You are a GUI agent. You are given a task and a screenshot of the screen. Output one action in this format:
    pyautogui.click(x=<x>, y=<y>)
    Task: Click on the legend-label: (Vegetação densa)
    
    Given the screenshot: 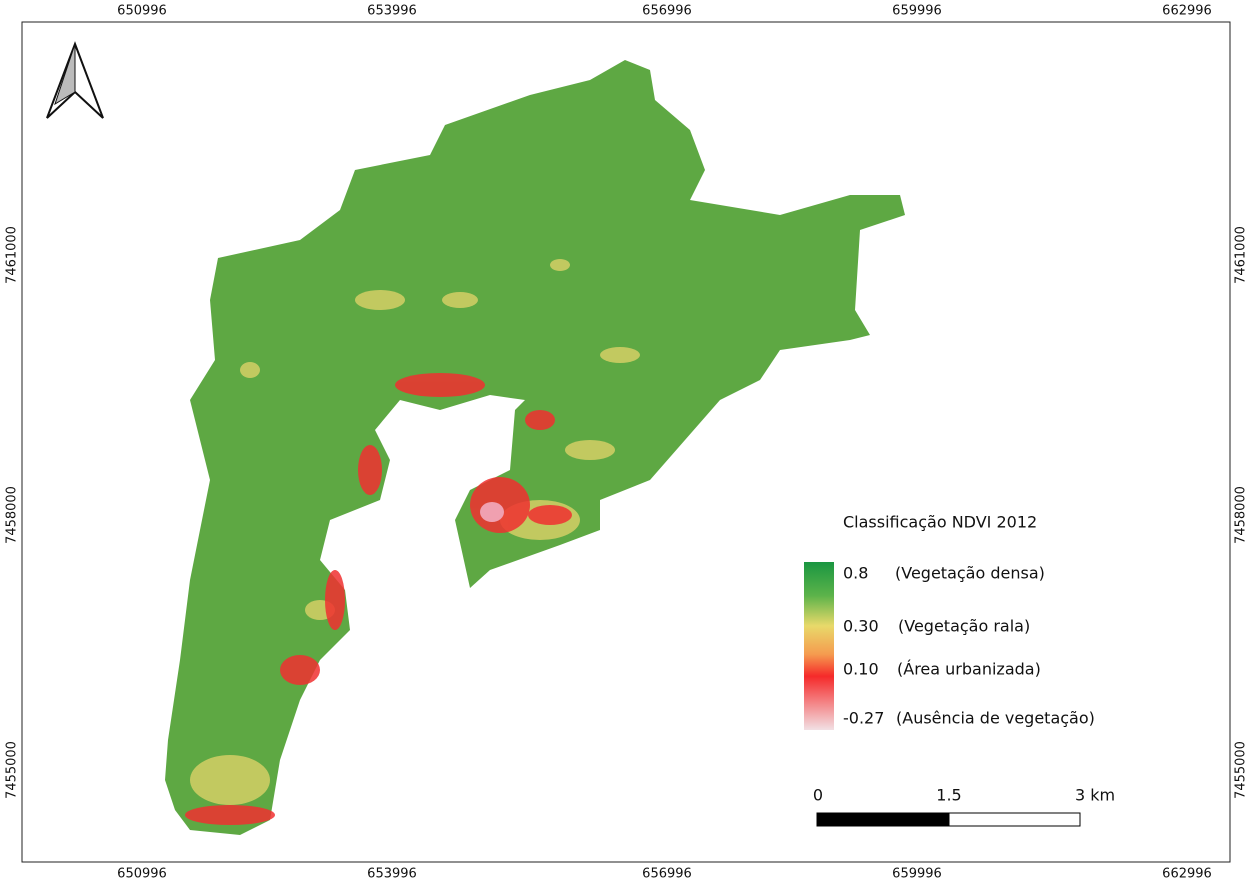 What is the action you would take?
    pyautogui.click(x=970, y=573)
    